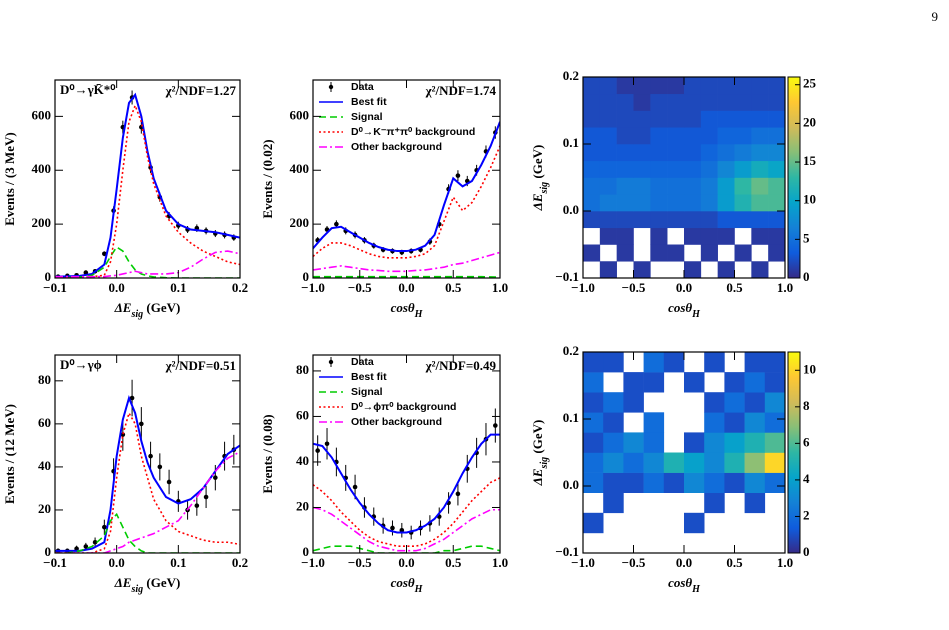 This screenshot has height=630, width=949. What do you see at coordinates (935, 16) in the screenshot?
I see `page-number: 9` at bounding box center [935, 16].